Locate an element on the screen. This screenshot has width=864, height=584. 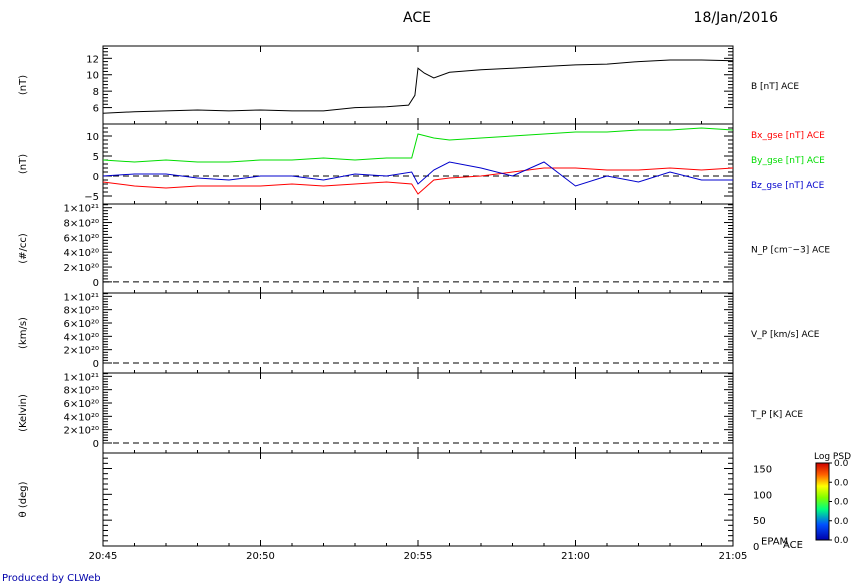
y-tick-label: 150 is located at coordinates (762, 470).